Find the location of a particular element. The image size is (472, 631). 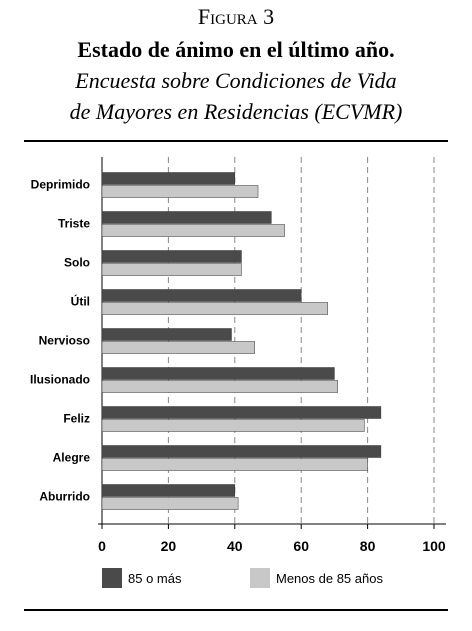

x-tick-label: 20 is located at coordinates (169, 546).